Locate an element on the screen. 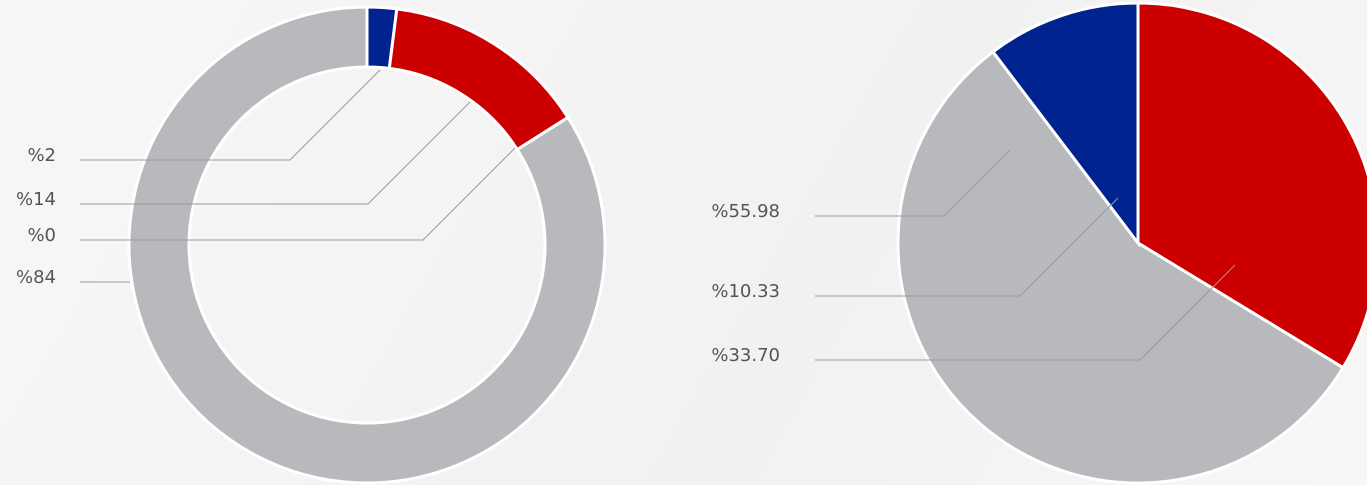 This screenshot has width=1367, height=485. slice-label: %0 is located at coordinates (41, 235).